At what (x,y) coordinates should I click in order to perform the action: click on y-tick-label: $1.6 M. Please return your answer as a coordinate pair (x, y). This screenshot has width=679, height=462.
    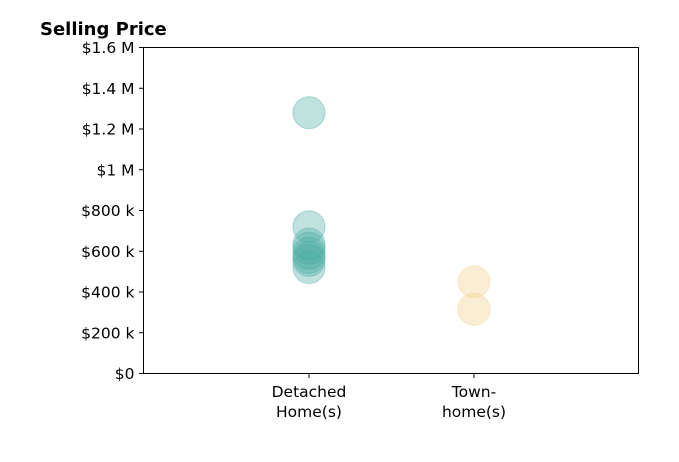
    Looking at the image, I should click on (108, 48).